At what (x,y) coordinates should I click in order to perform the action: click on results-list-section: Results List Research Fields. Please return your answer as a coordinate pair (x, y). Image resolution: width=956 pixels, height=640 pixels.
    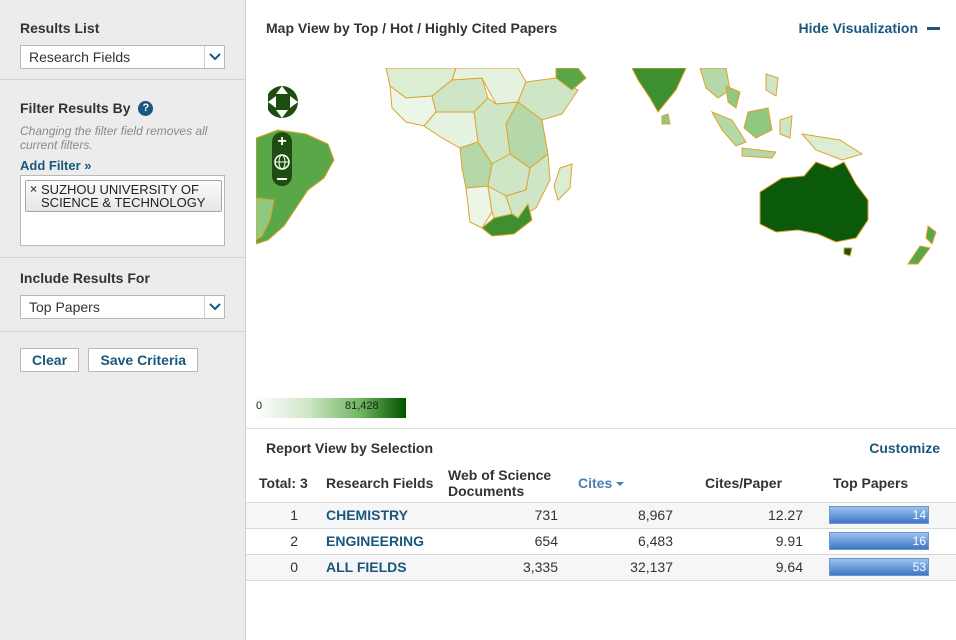
    Looking at the image, I should click on (122, 40).